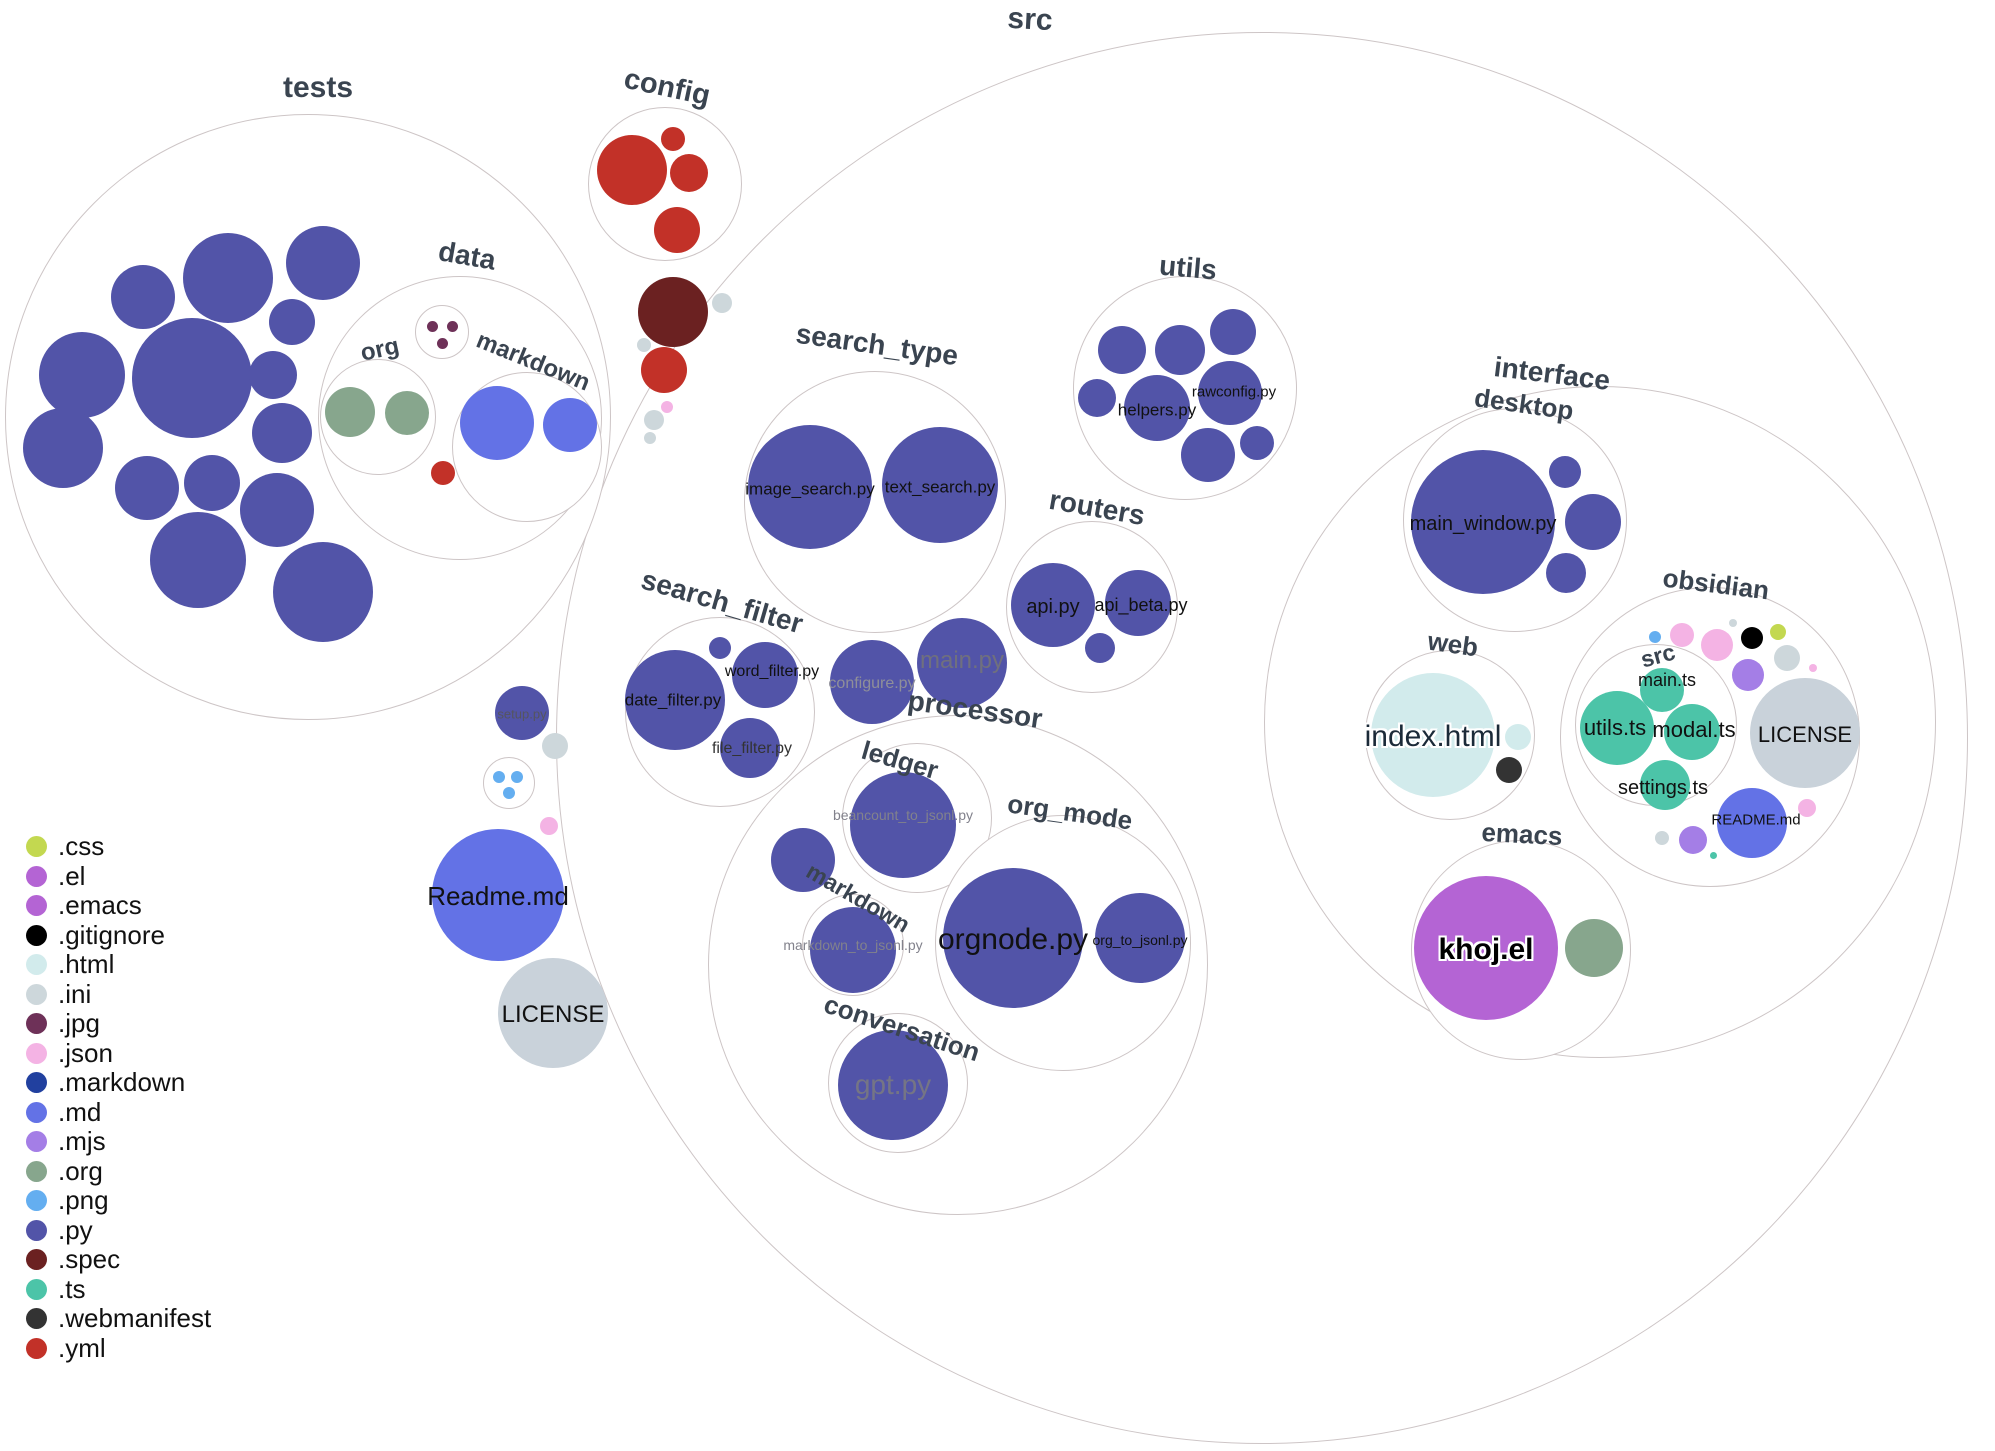  I want to click on file-gpt-py, so click(893, 1085).